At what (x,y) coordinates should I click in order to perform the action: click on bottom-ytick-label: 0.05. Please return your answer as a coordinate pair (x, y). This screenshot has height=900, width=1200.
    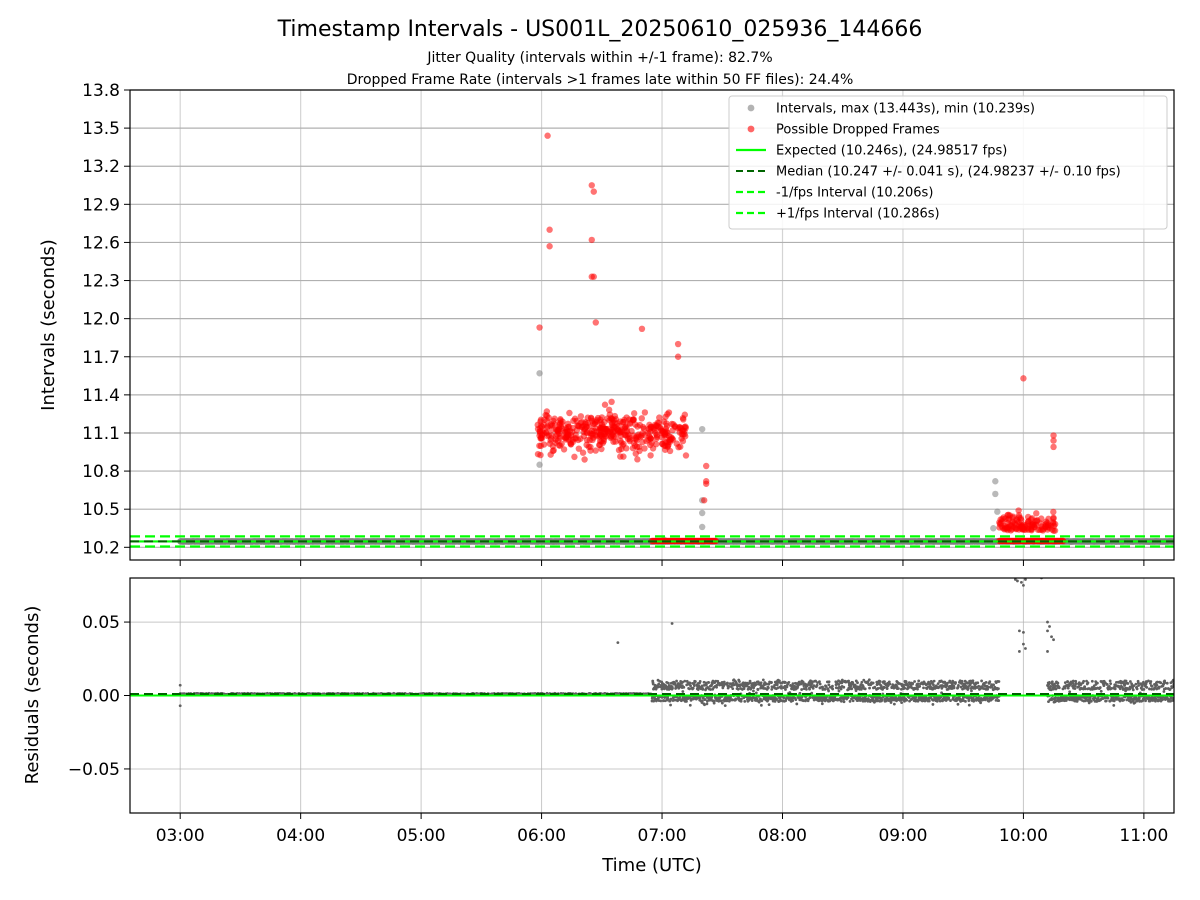
    Looking at the image, I should click on (101, 623).